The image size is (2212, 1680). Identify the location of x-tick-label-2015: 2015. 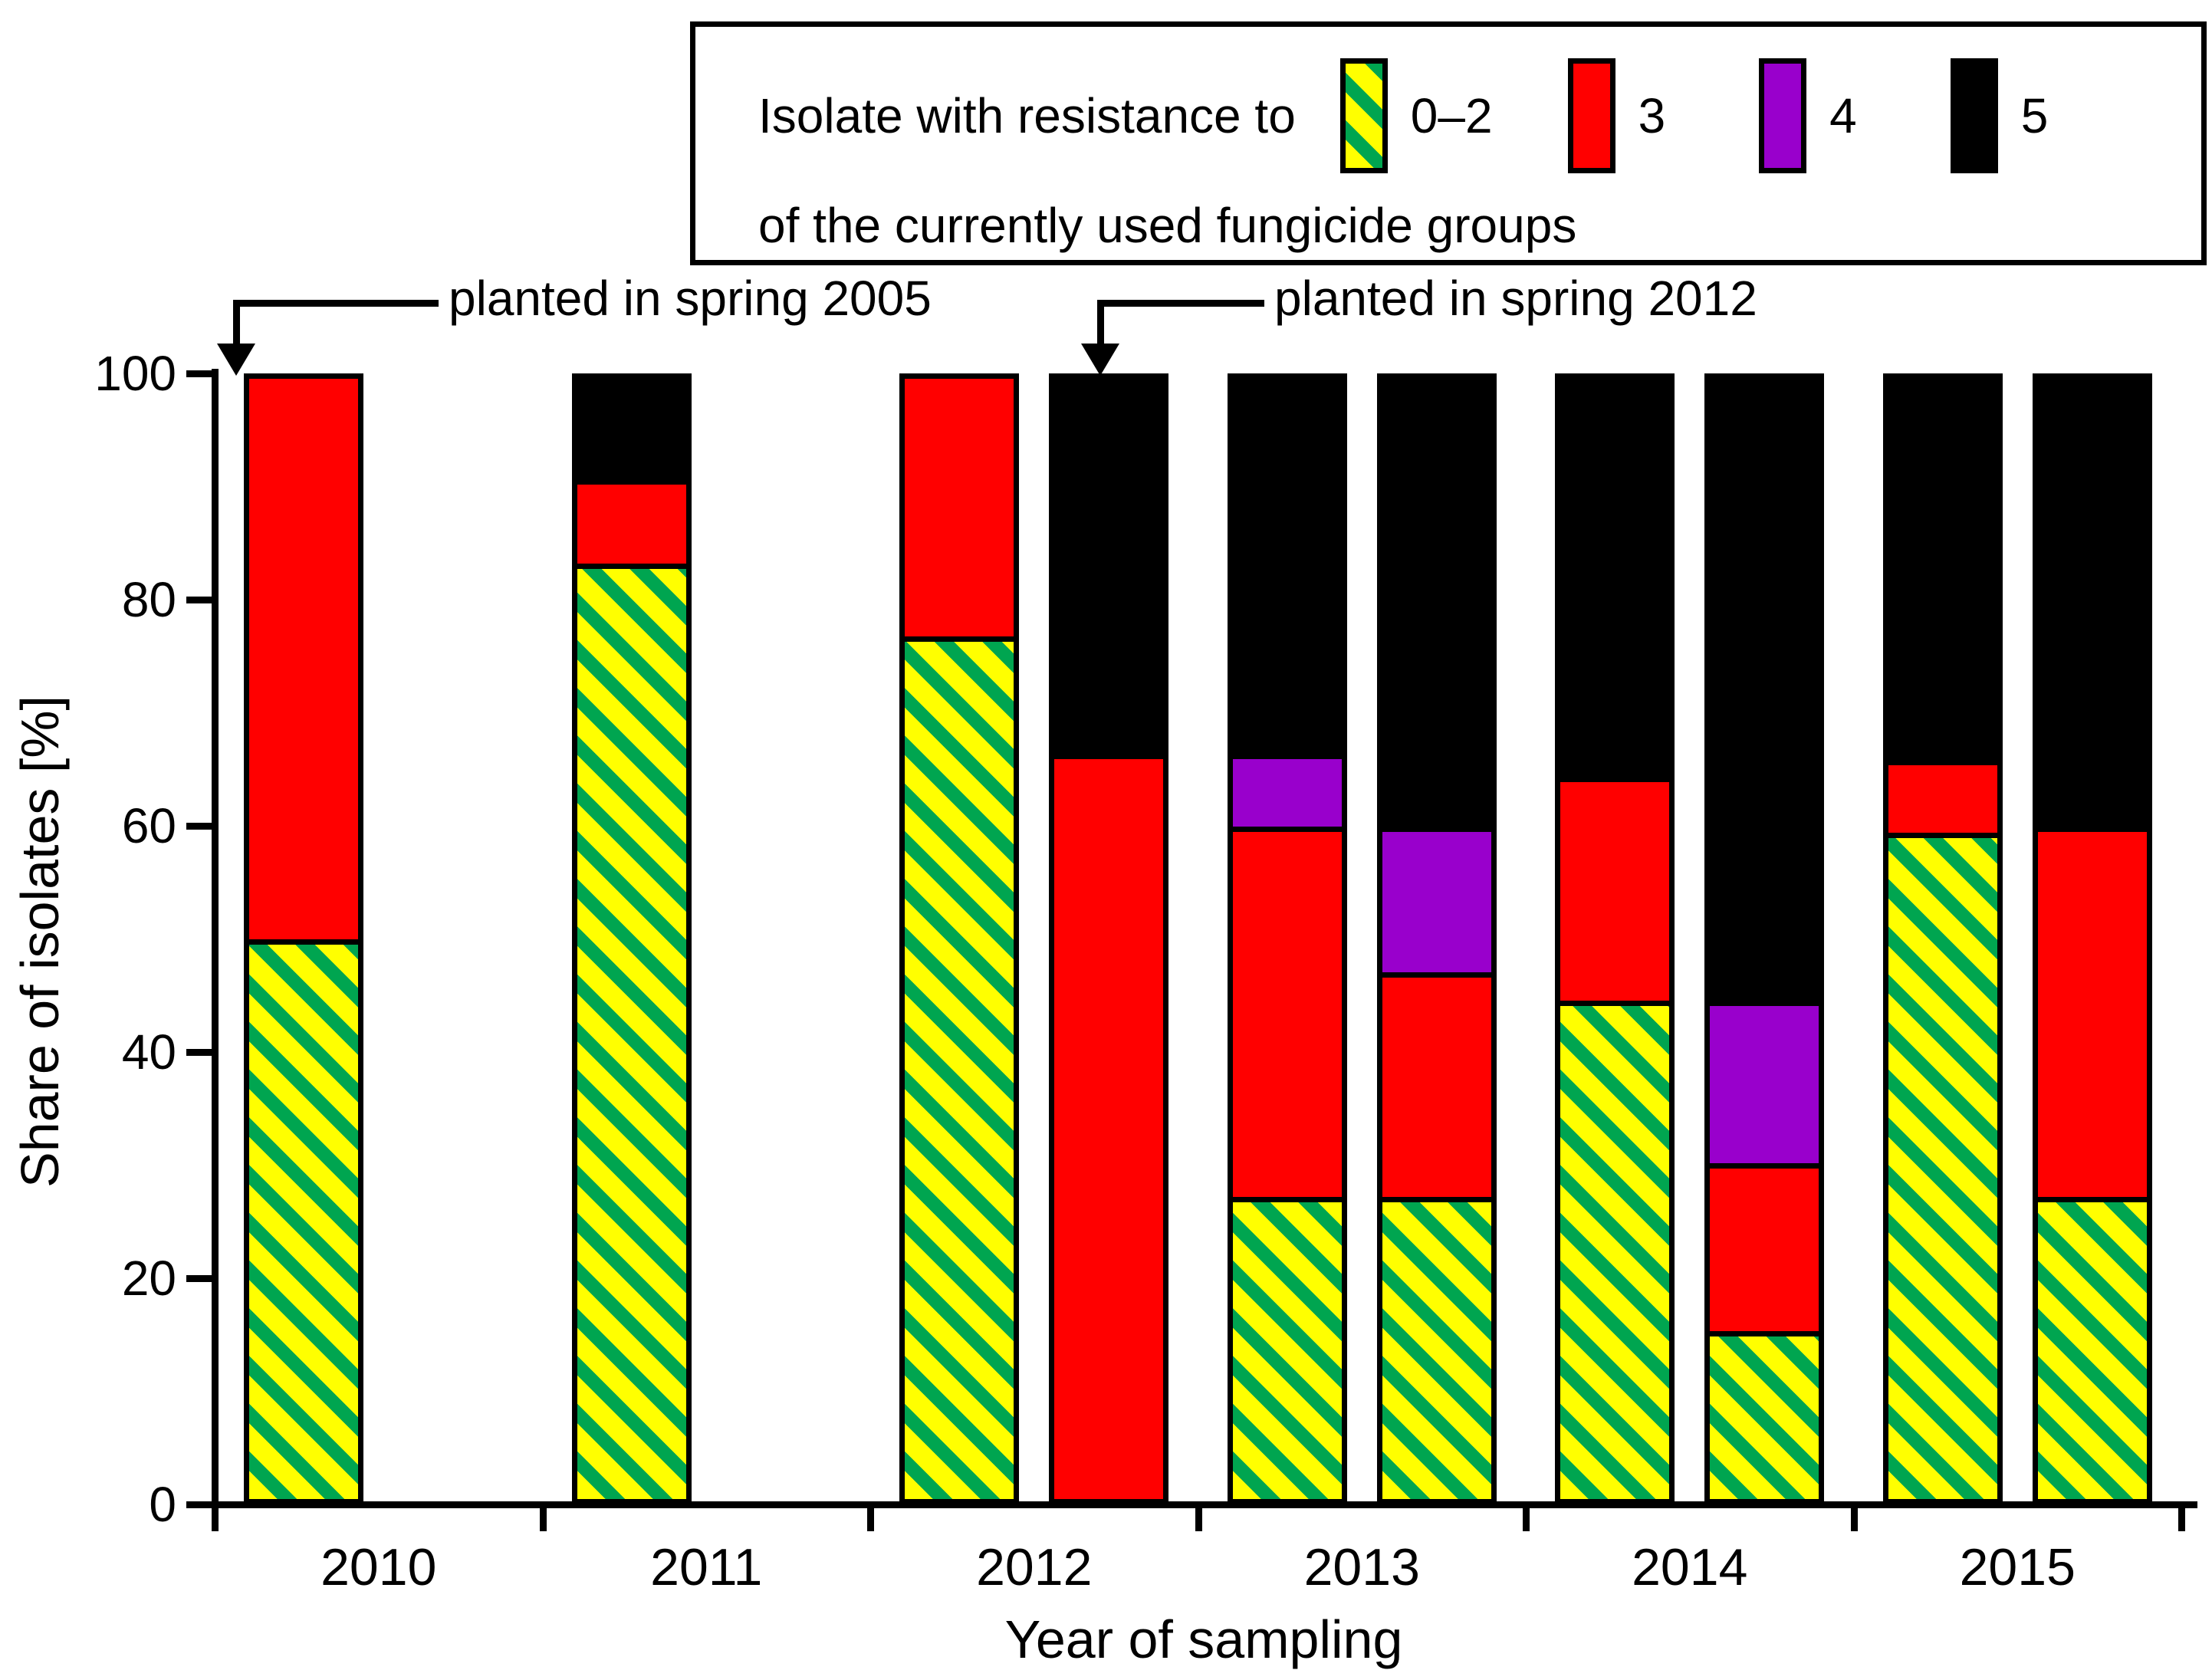
(2017, 1567).